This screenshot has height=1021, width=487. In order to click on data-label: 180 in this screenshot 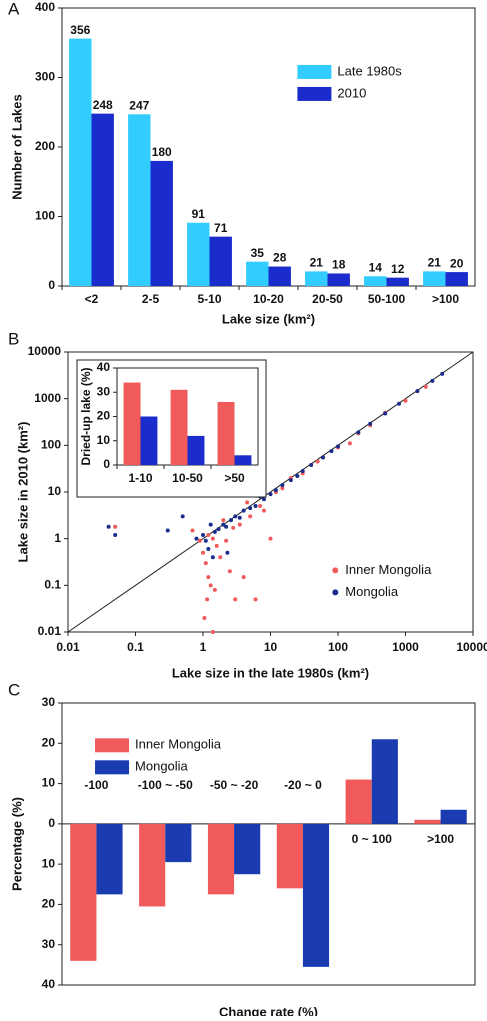, I will do `click(162, 152)`.